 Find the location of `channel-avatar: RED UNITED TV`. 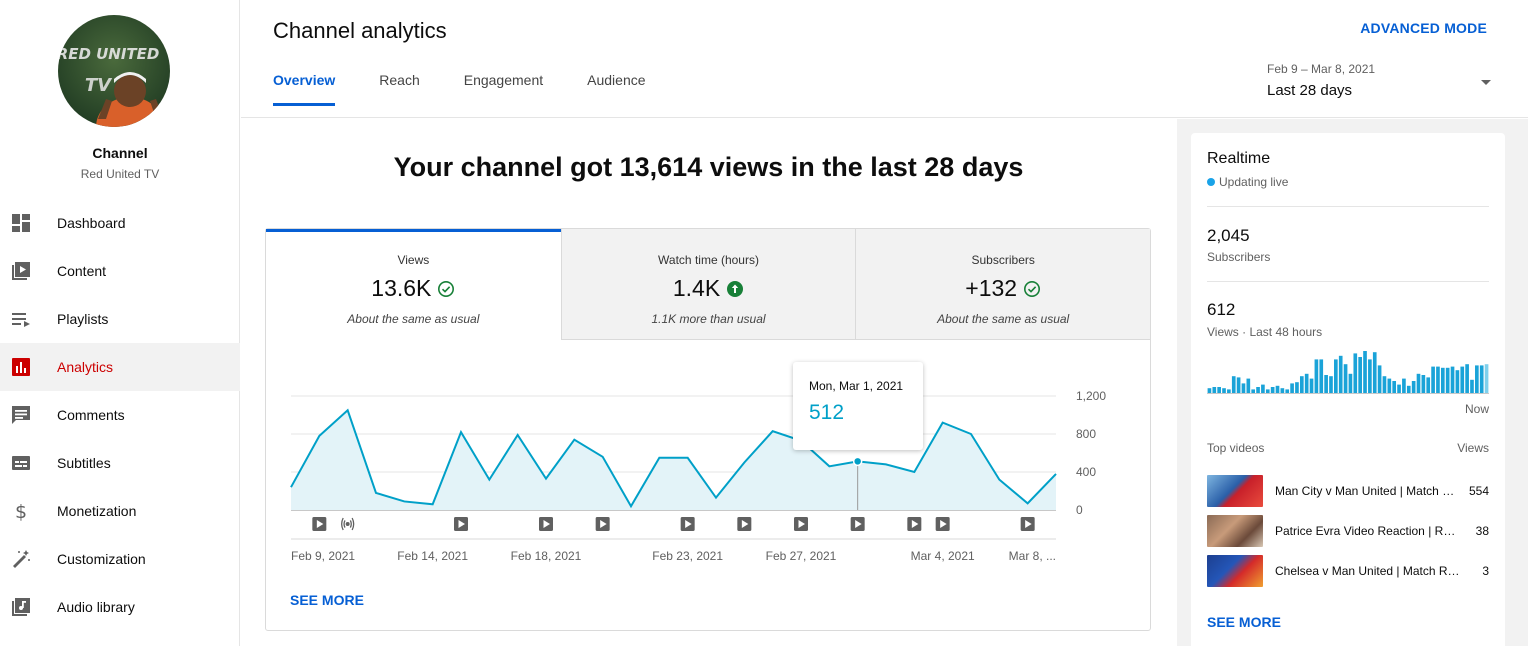

channel-avatar: RED UNITED TV is located at coordinates (114, 71).